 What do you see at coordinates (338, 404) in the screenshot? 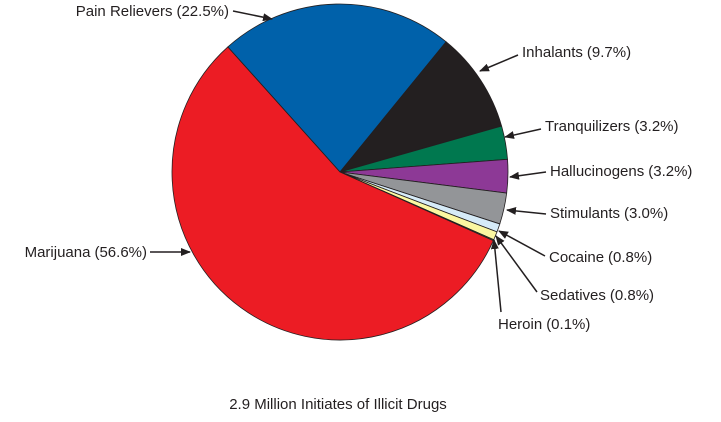
I see `chart-title: 2.9 Million Initiates of Illicit Drugs` at bounding box center [338, 404].